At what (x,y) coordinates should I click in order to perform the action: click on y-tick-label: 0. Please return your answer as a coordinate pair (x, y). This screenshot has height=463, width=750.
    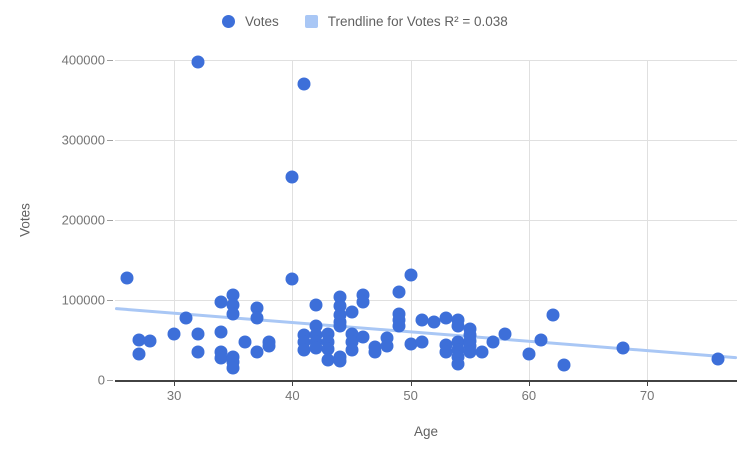
    Looking at the image, I should click on (101, 380).